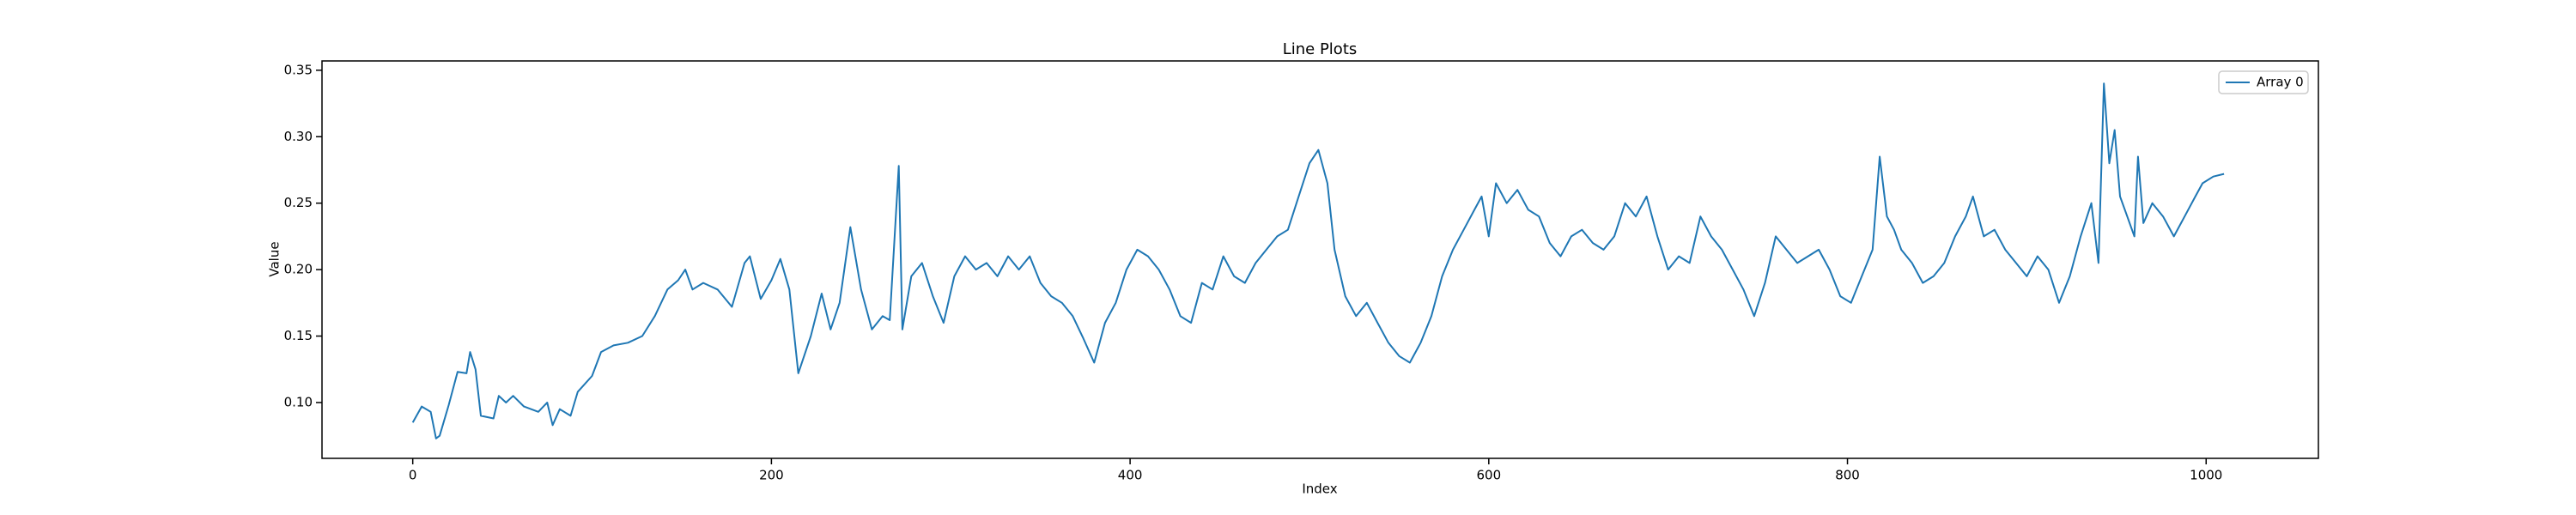 This screenshot has width=2576, height=515. What do you see at coordinates (2280, 82) in the screenshot?
I see `legend-label: Array 0` at bounding box center [2280, 82].